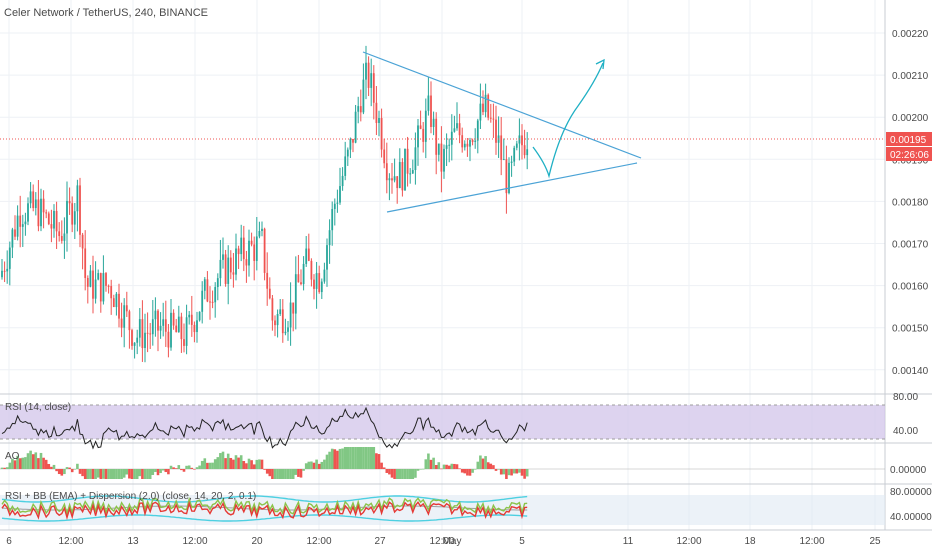 The width and height of the screenshot is (932, 550). What do you see at coordinates (911, 517) in the screenshot?
I see `rsibb-tick-40: 40.00000` at bounding box center [911, 517].